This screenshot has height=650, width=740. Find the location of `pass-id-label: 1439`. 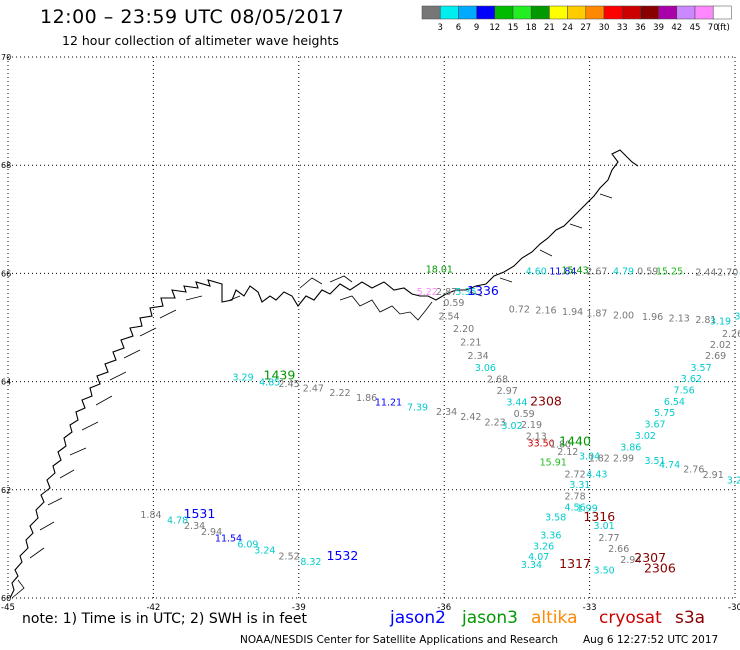

pass-id-label: 1439 is located at coordinates (280, 374).